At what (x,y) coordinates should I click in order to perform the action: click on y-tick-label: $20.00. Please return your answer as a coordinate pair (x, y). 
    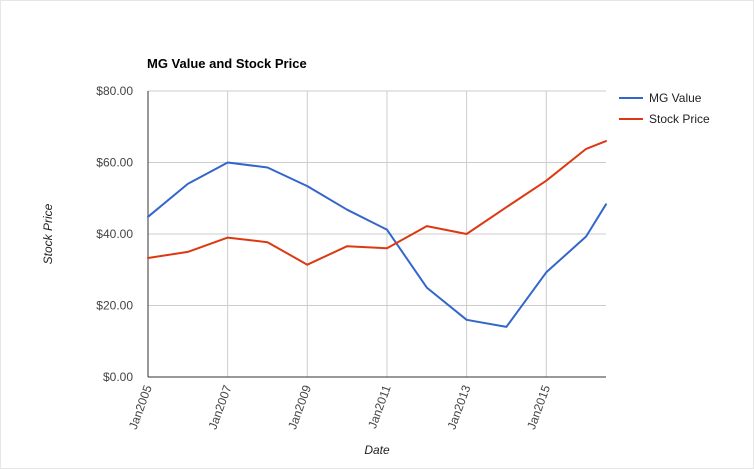
    Looking at the image, I should click on (114, 306).